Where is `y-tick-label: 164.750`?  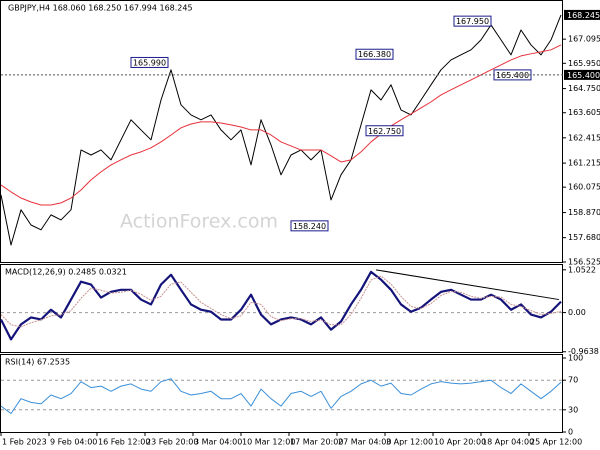
y-tick-label: 164.750 is located at coordinates (584, 88).